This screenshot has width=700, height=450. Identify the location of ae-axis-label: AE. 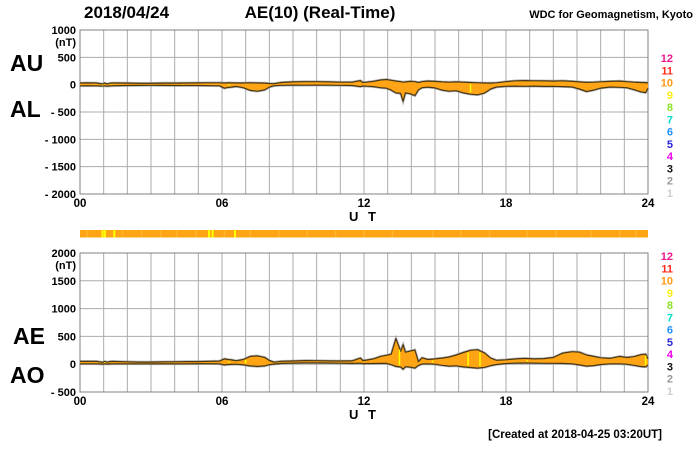
(29, 336).